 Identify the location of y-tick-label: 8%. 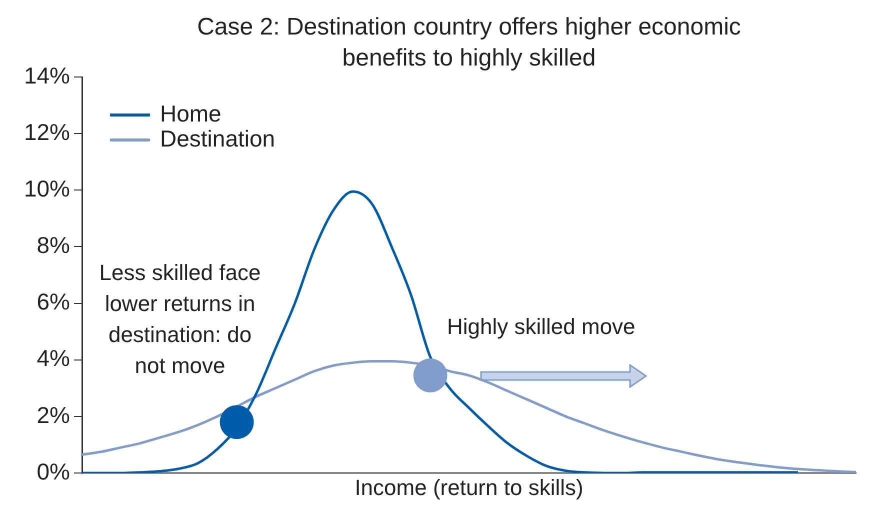
(53, 245).